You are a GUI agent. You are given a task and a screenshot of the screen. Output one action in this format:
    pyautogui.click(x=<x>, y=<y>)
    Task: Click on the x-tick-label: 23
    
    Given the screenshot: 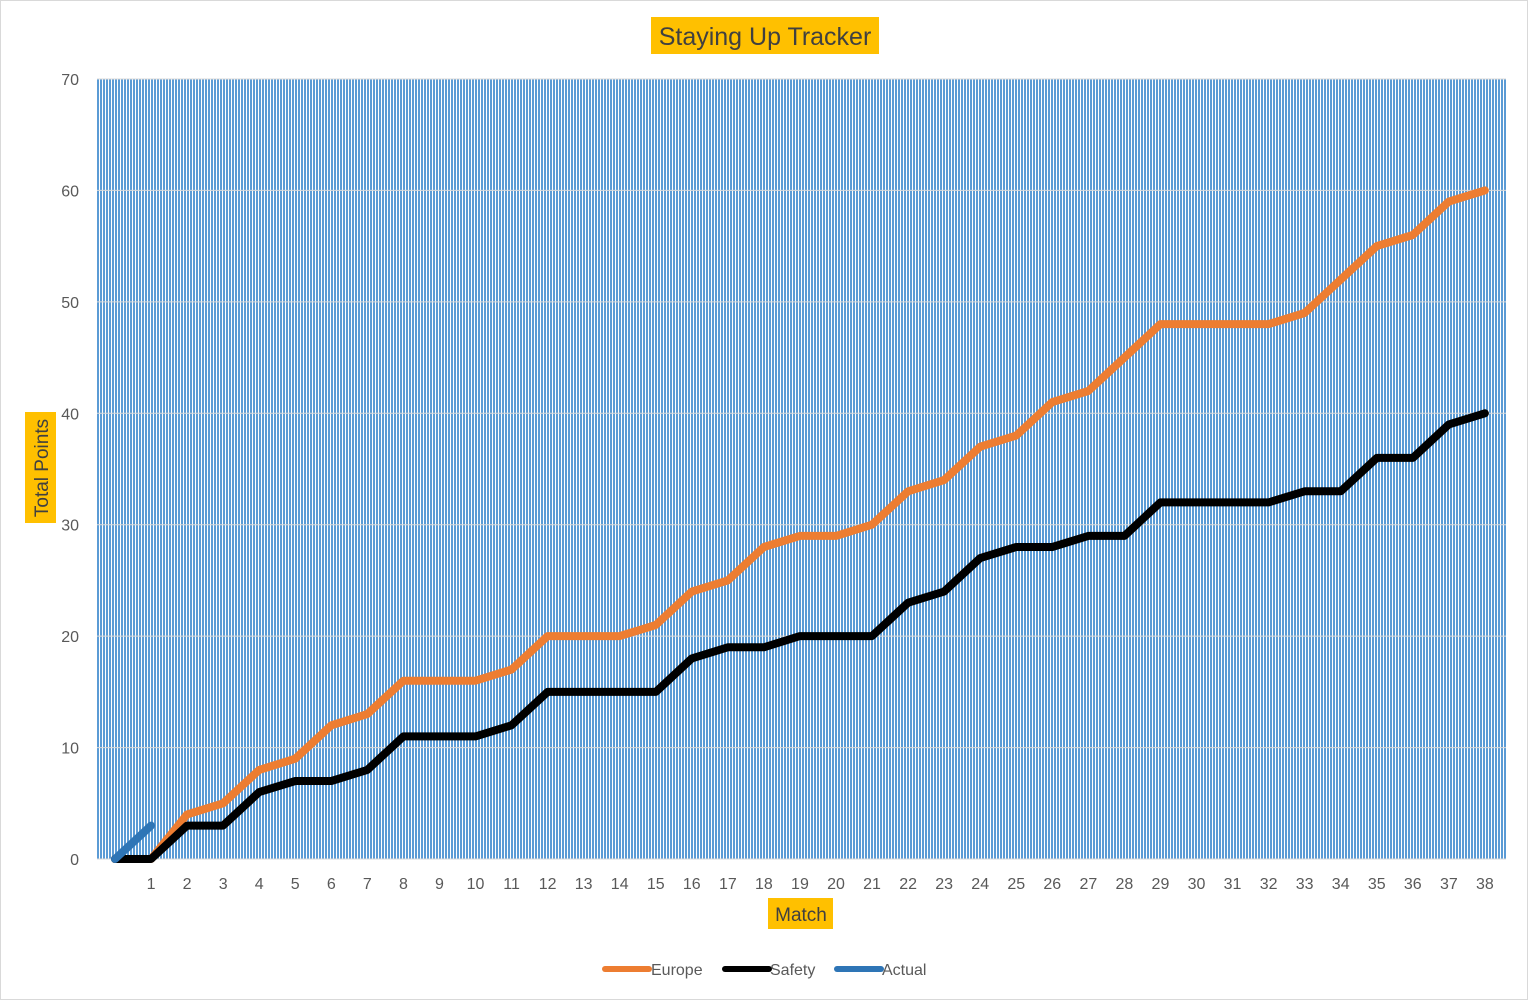 What is the action you would take?
    pyautogui.click(x=944, y=884)
    